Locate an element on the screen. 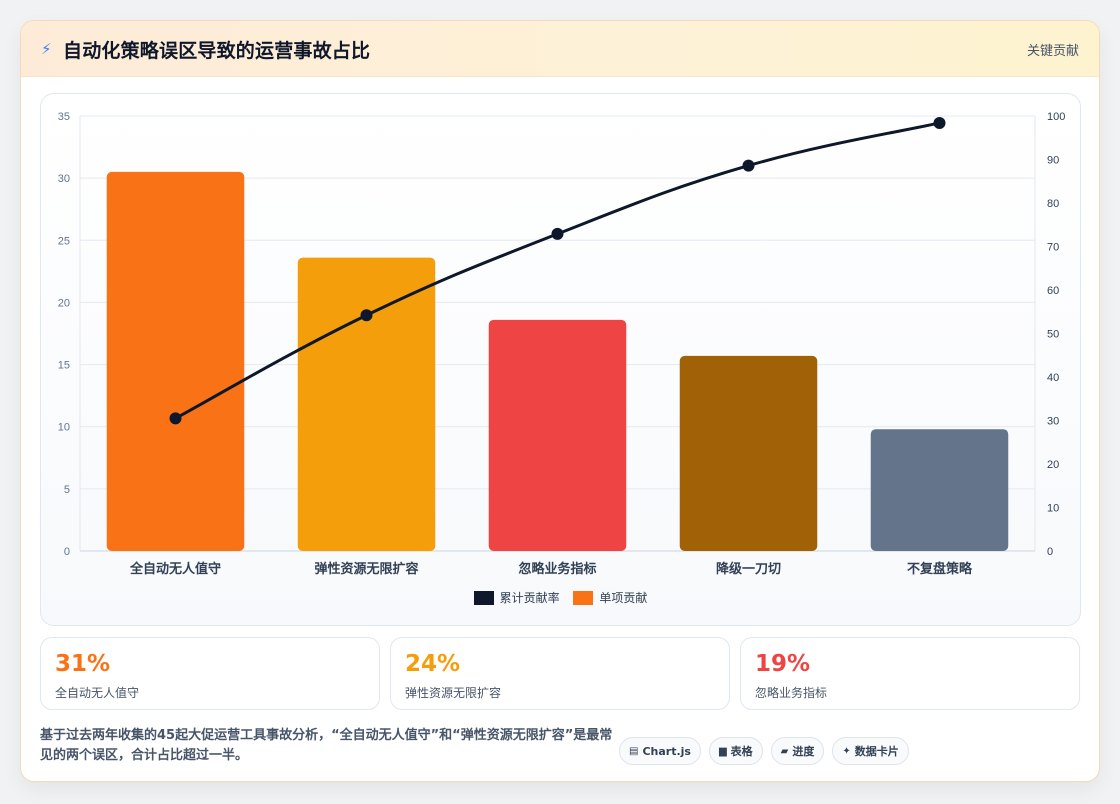 The height and width of the screenshot is (804, 1120). stat-label: 忽略业务指标 is located at coordinates (791, 693).